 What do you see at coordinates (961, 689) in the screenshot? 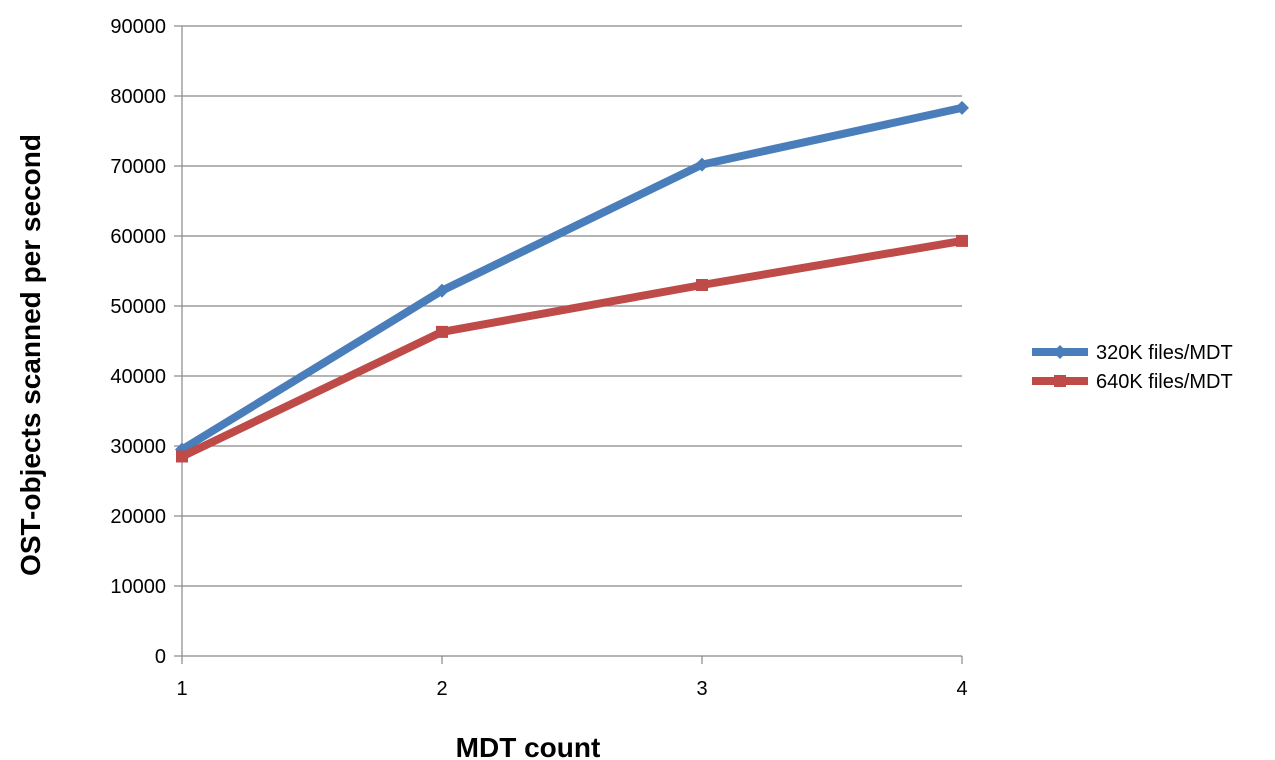
I see `x-tick-label: 4` at bounding box center [961, 689].